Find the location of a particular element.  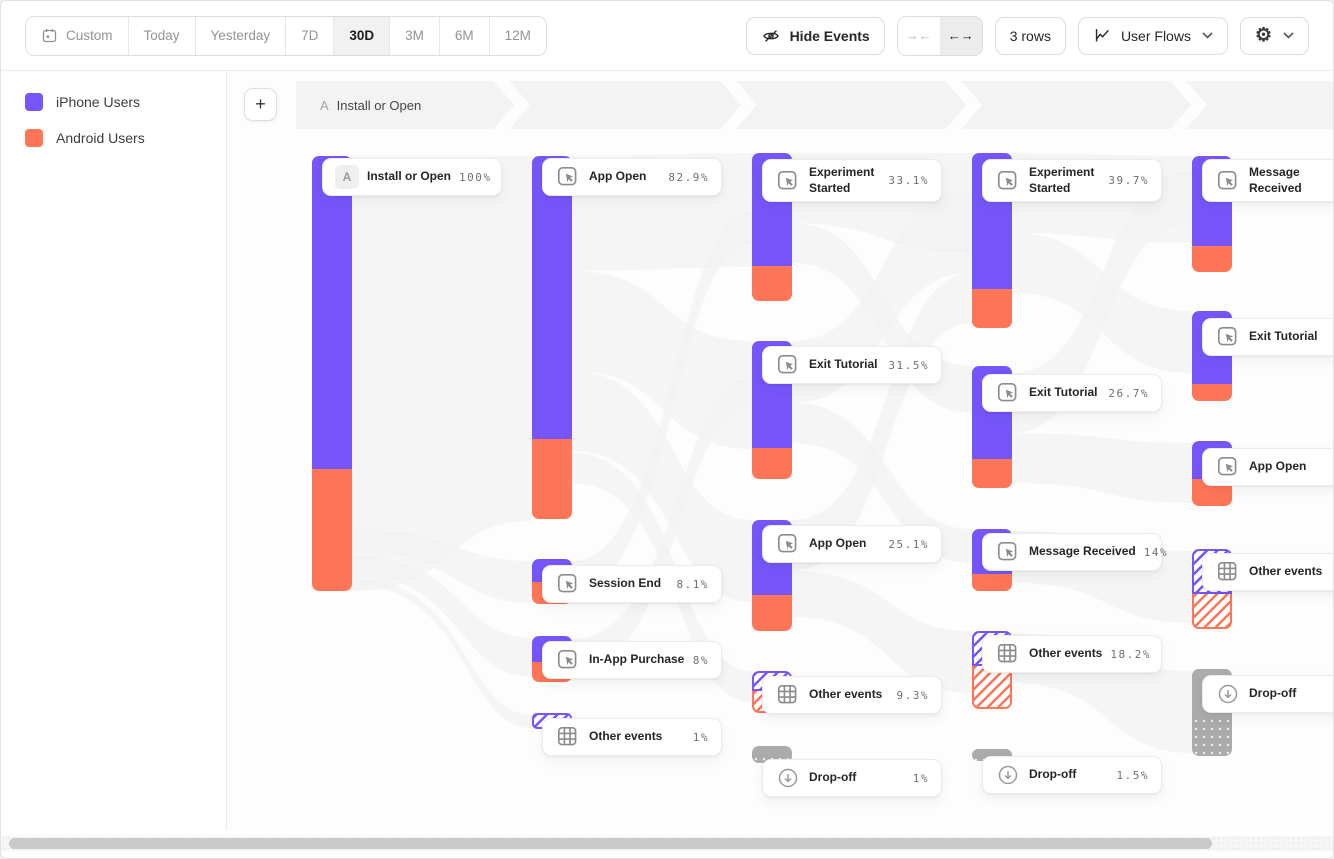

hide-events-button: Hide Events is located at coordinates (815, 35).